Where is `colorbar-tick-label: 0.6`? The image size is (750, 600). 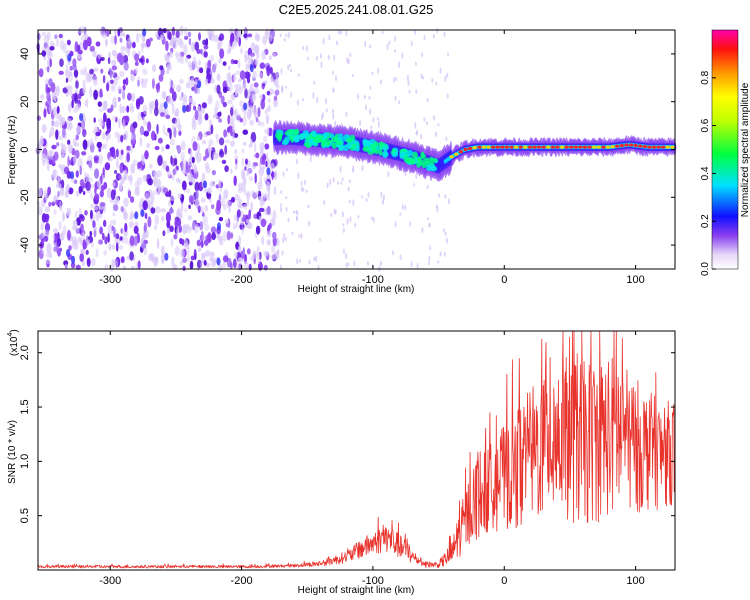
colorbar-tick-label: 0.6 is located at coordinates (705, 125).